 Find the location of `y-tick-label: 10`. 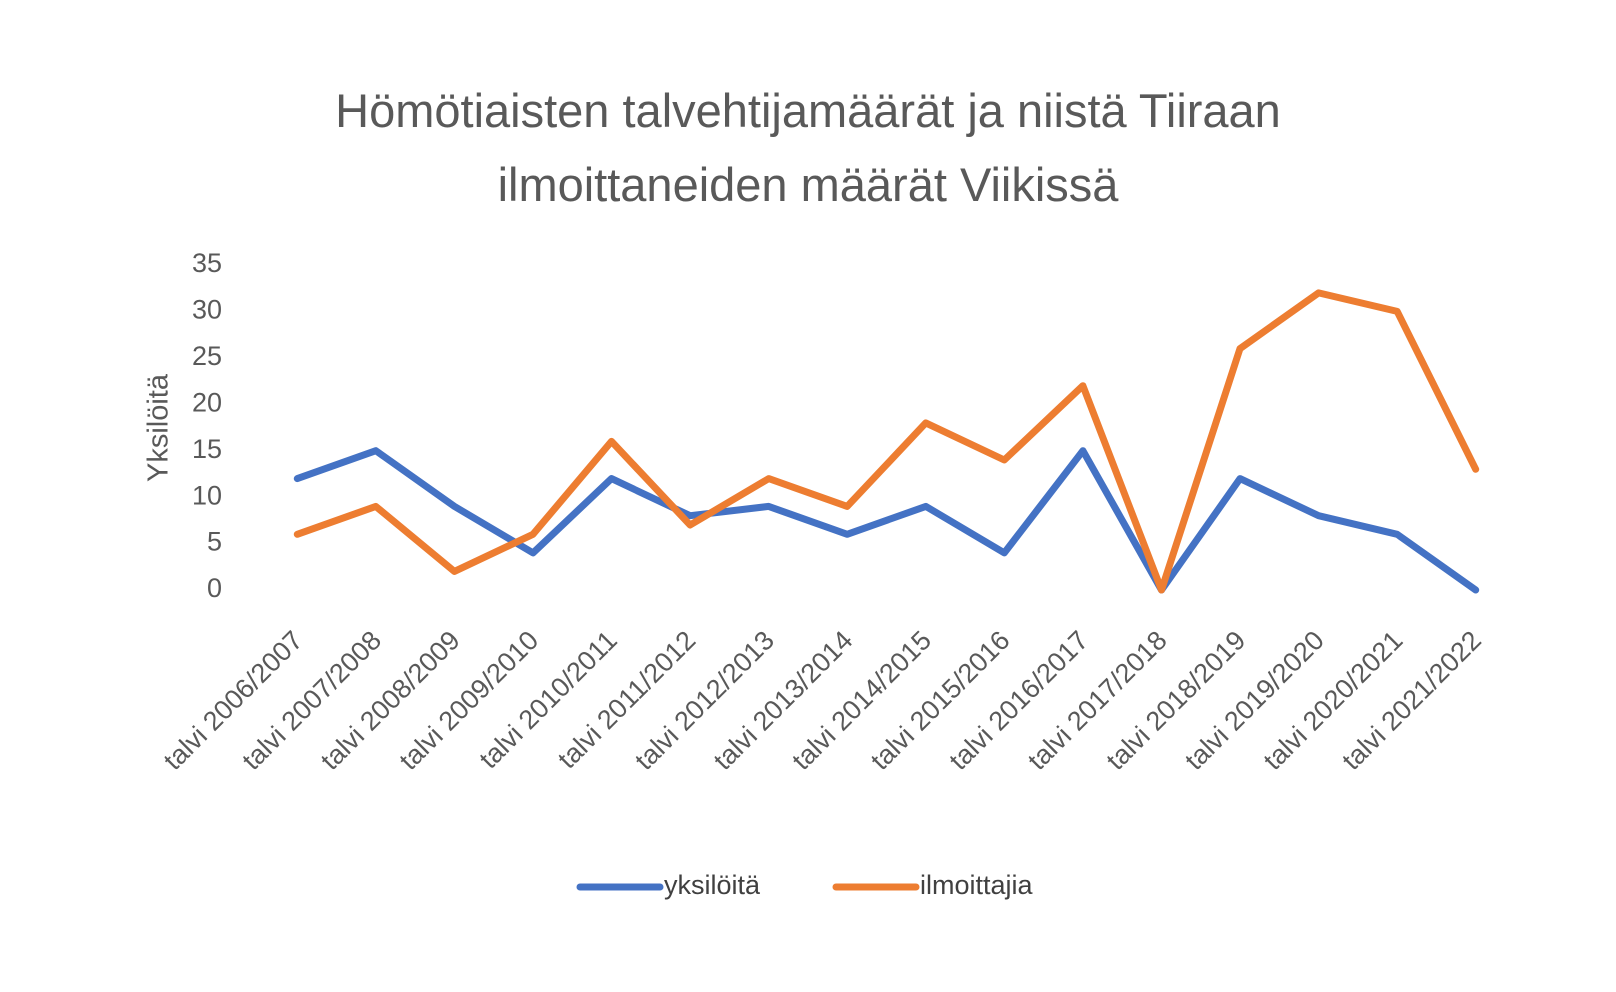

y-tick-label: 10 is located at coordinates (207, 495).